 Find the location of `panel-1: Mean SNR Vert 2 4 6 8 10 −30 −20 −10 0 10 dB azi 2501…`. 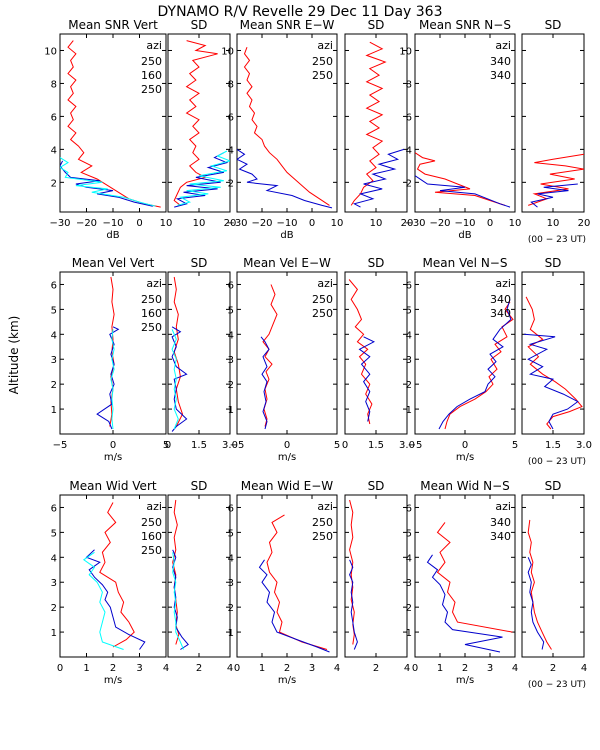

panel-1: Mean SNR Vert 2 4 6 8 10 −30 −20 −10 0 10 dB azi 2501… is located at coordinates (108, 129).